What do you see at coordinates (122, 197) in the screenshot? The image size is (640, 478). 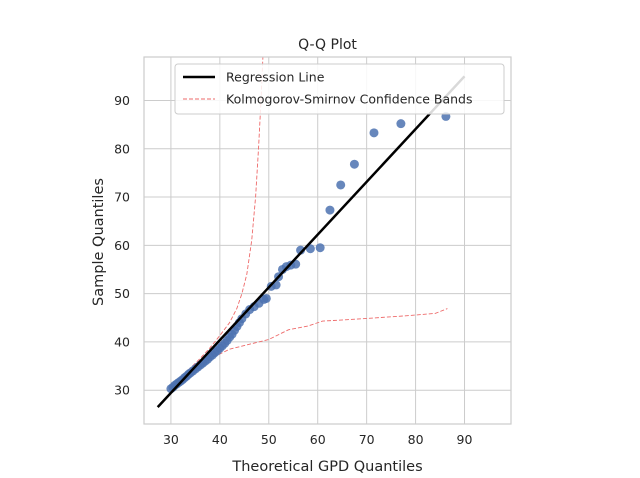 I see `y-tick-label: 70` at bounding box center [122, 197].